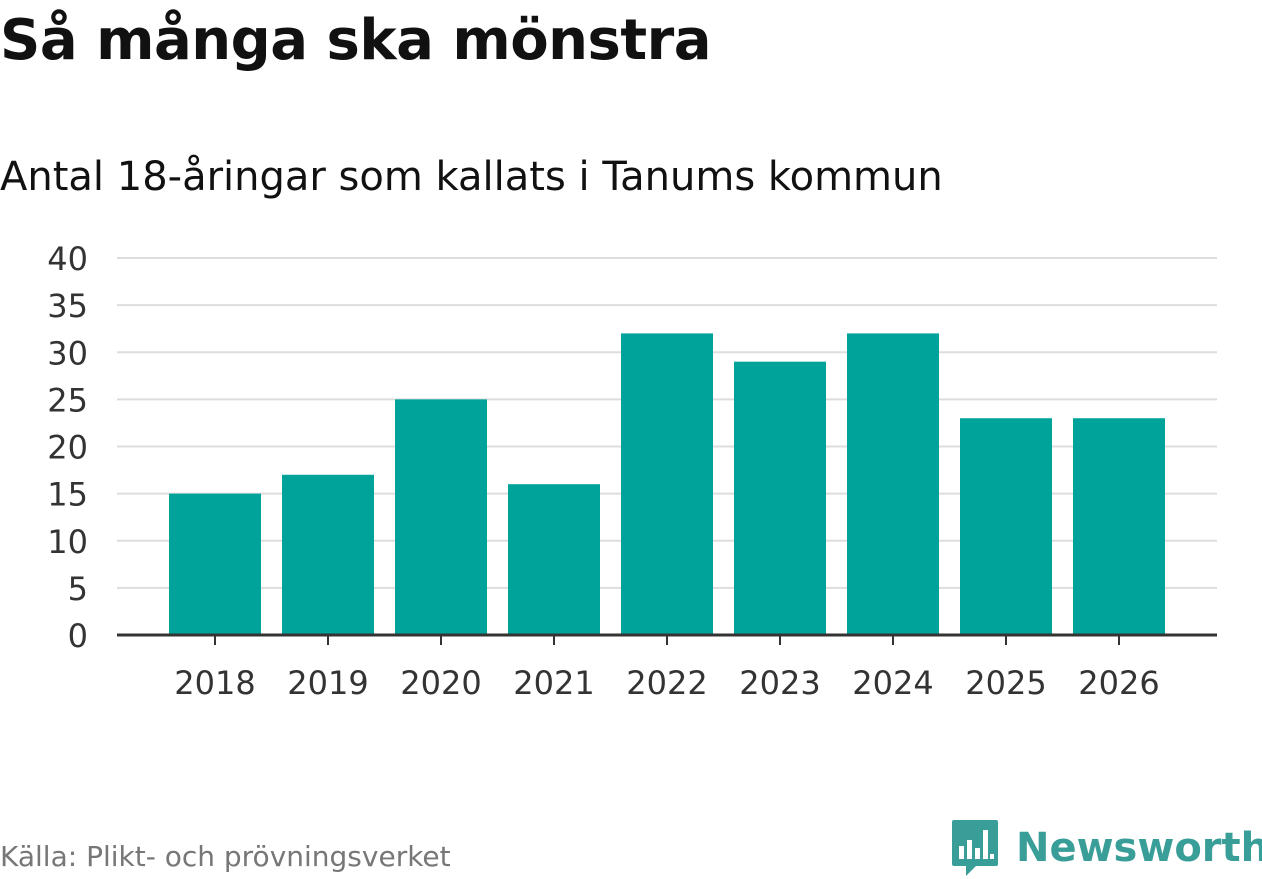  Describe the element at coordinates (67, 259) in the screenshot. I see `y-tick-label: 40` at that location.